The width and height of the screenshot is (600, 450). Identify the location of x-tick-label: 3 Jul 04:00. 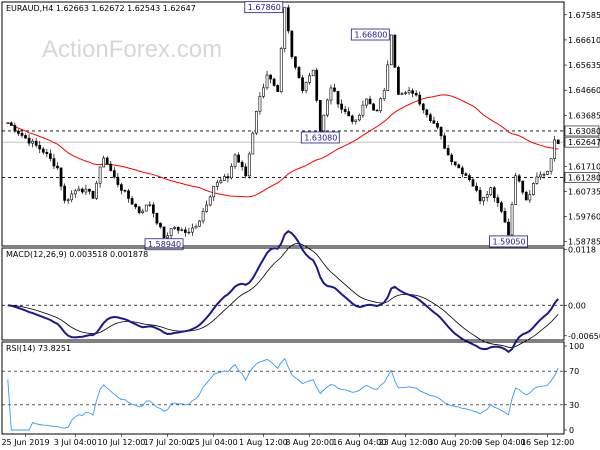
(75, 442).